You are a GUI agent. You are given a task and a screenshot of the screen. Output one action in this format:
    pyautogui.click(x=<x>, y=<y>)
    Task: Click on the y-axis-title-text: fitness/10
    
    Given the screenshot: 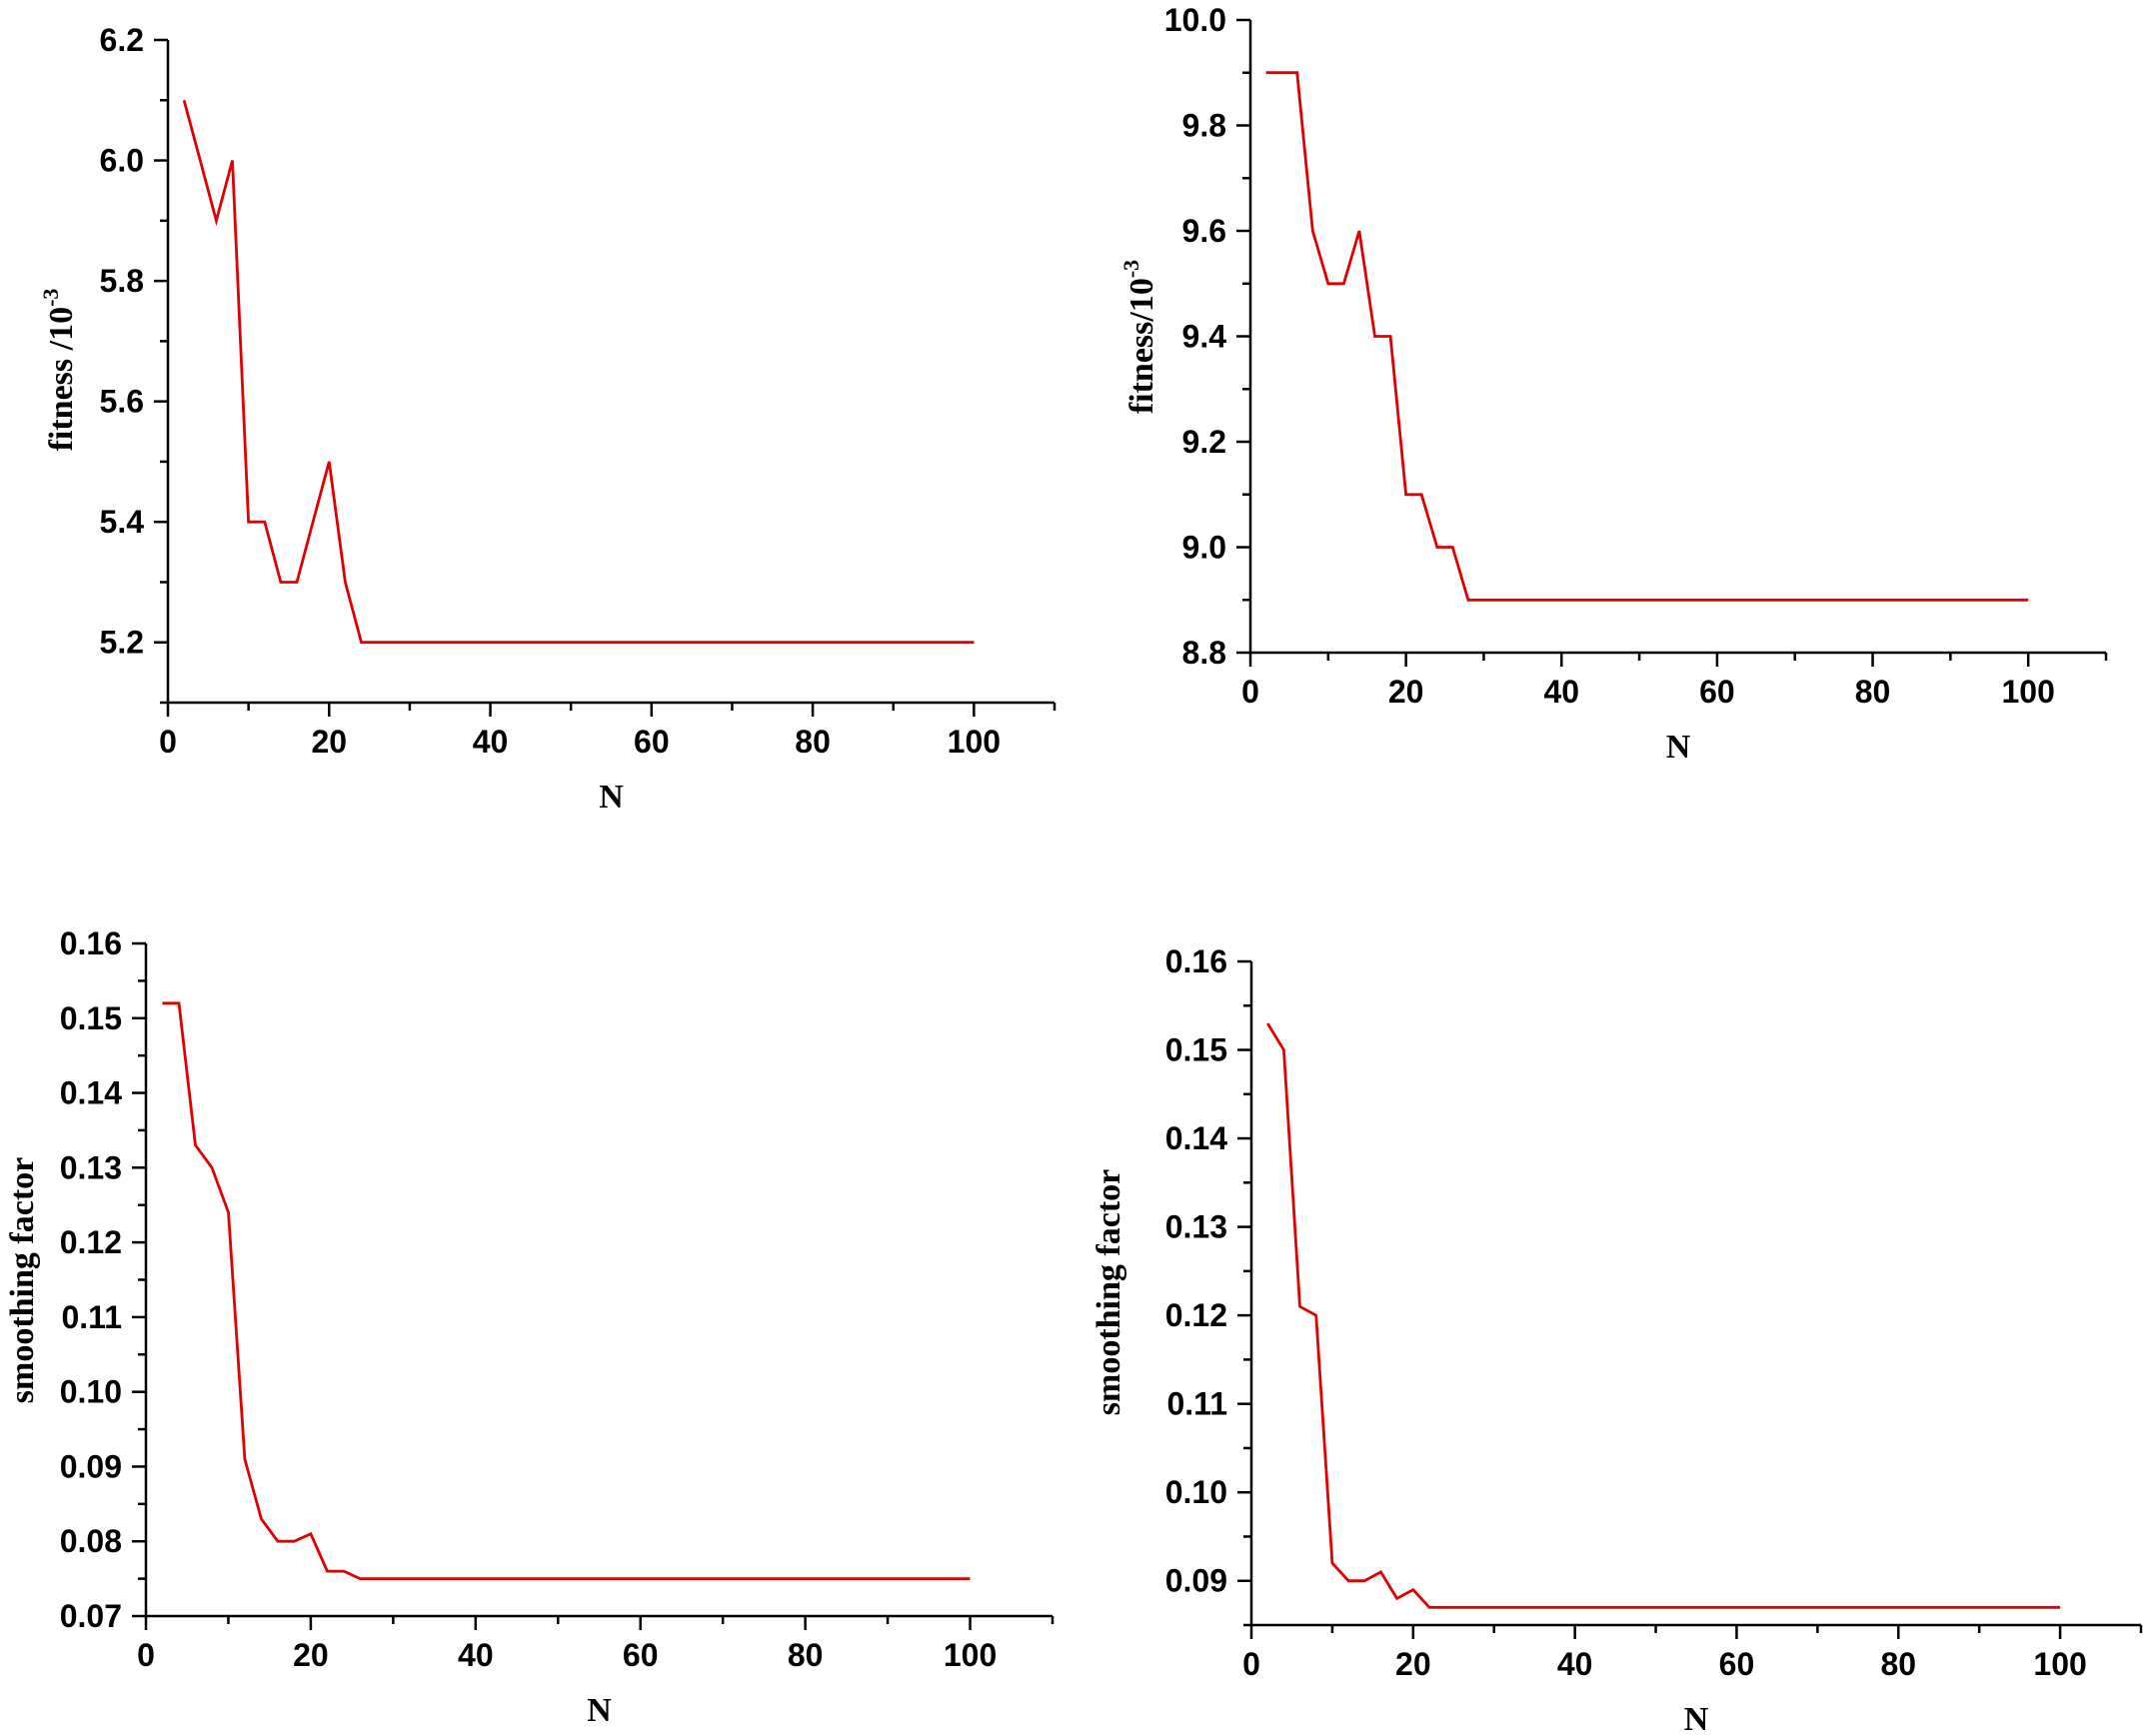 What is the action you would take?
    pyautogui.click(x=1141, y=346)
    